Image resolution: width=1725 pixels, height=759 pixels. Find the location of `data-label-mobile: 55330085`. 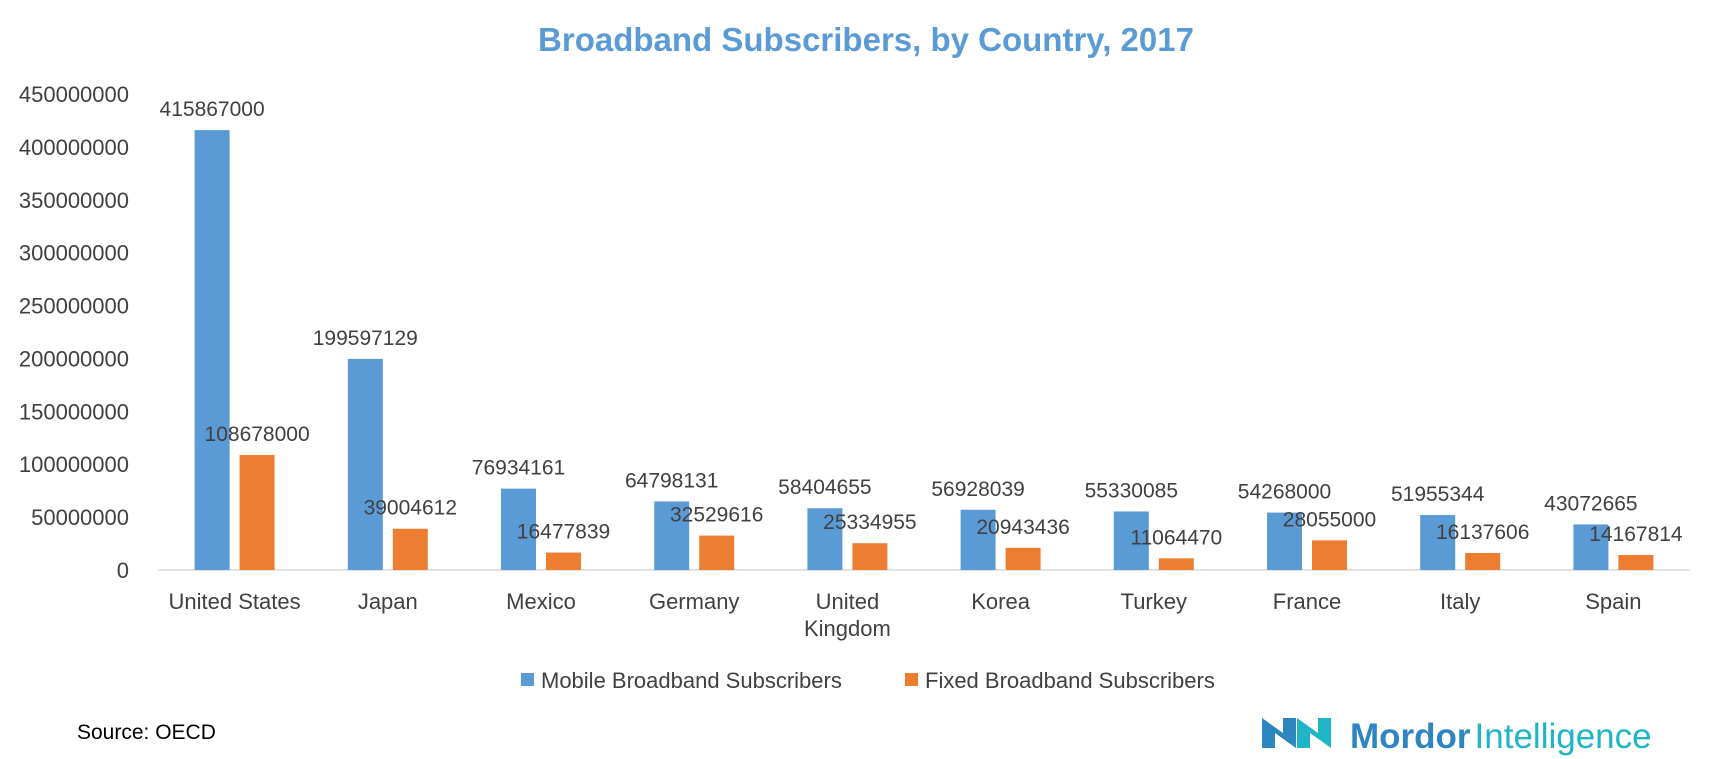

data-label-mobile: 55330085 is located at coordinates (1131, 490).